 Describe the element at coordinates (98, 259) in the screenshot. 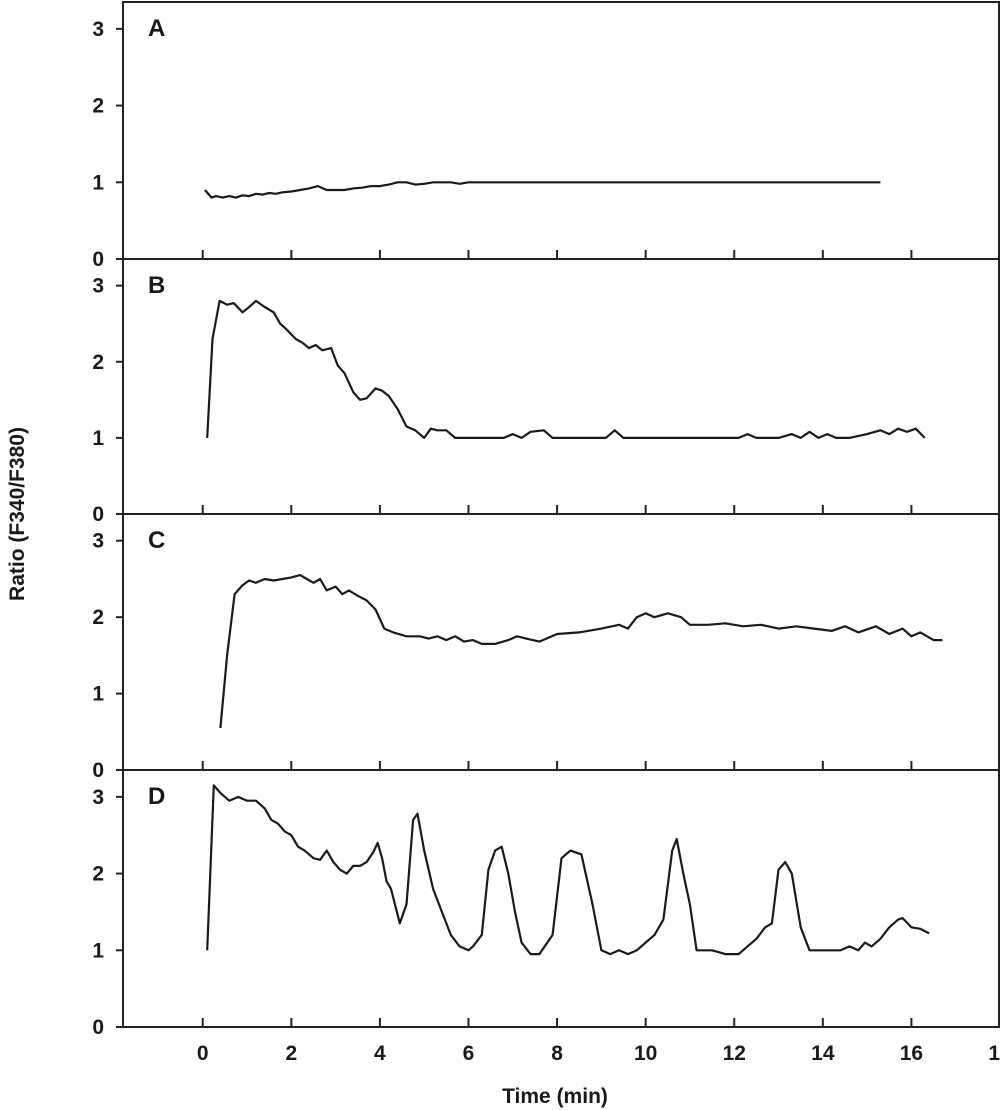

I see `panel-a-y-tick-label-0: 0` at that location.